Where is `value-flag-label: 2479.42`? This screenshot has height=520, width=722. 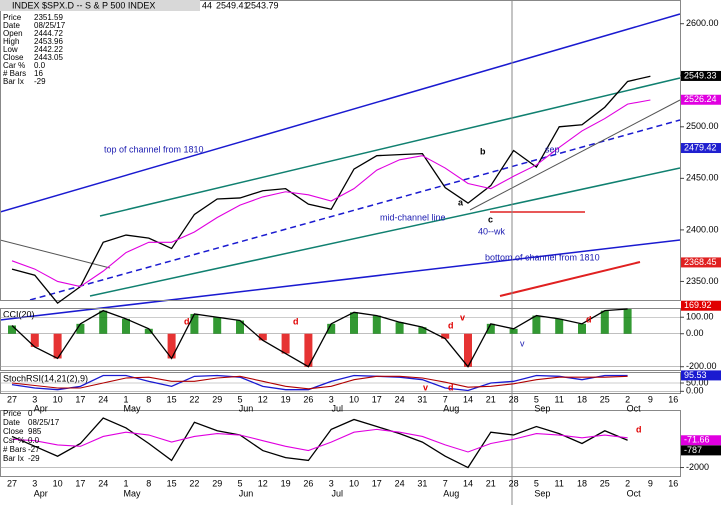
value-flag-label: 2479.42 is located at coordinates (700, 147).